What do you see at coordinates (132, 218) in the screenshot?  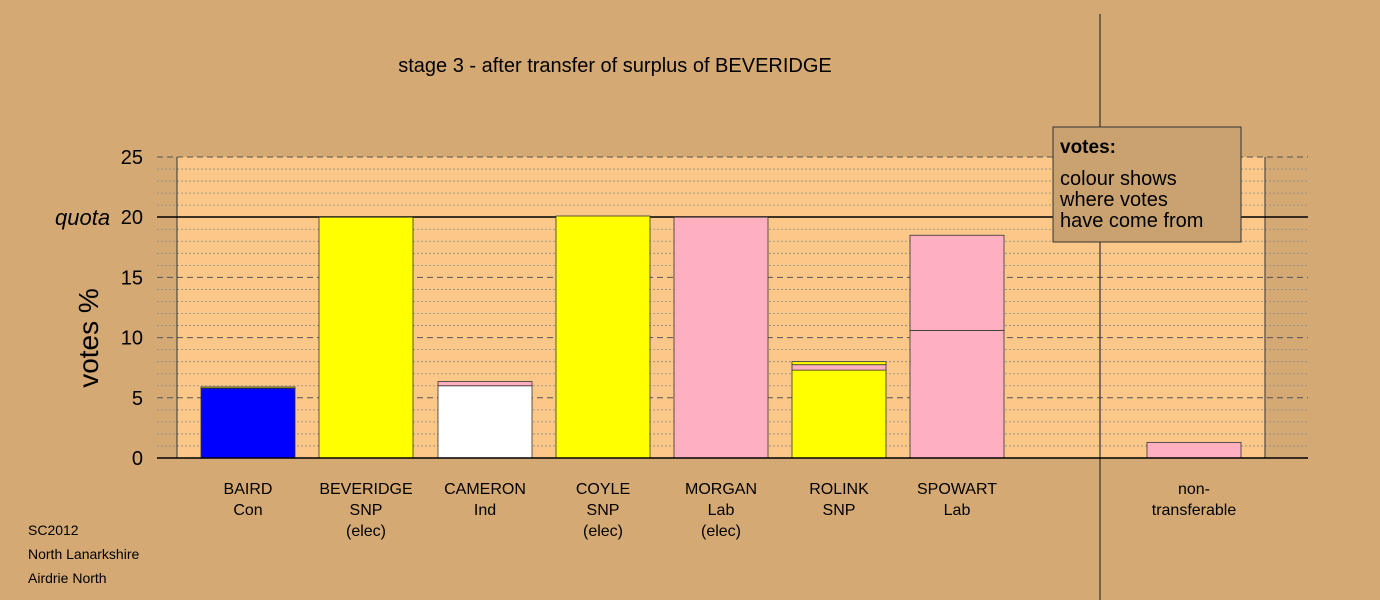 I see `y-tick-label: 20` at bounding box center [132, 218].